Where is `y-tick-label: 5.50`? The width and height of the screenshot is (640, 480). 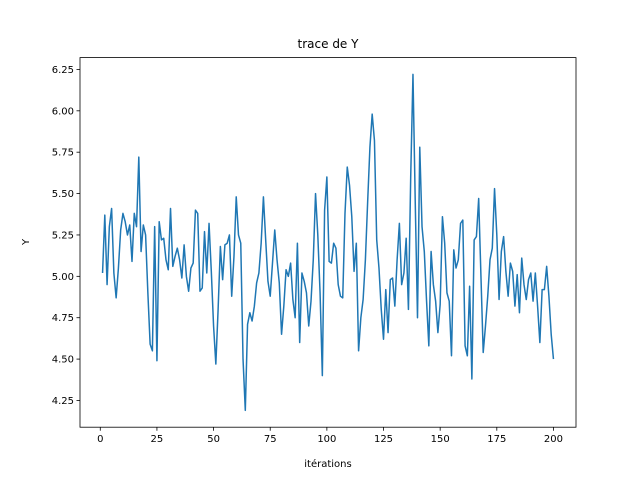 y-tick-label: 5.50 is located at coordinates (63, 194).